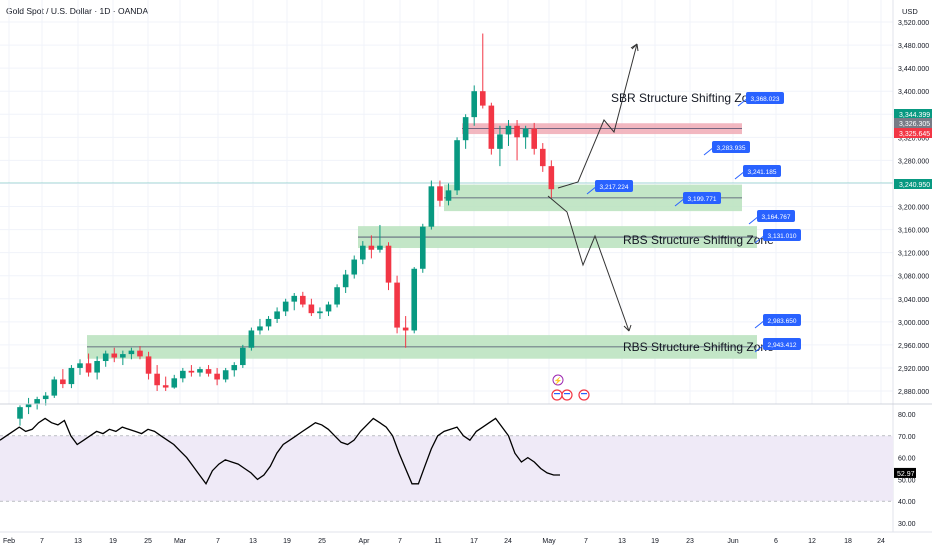  Describe the element at coordinates (913, 46) in the screenshot. I see `y-tick-label: 3,480.000` at that location.